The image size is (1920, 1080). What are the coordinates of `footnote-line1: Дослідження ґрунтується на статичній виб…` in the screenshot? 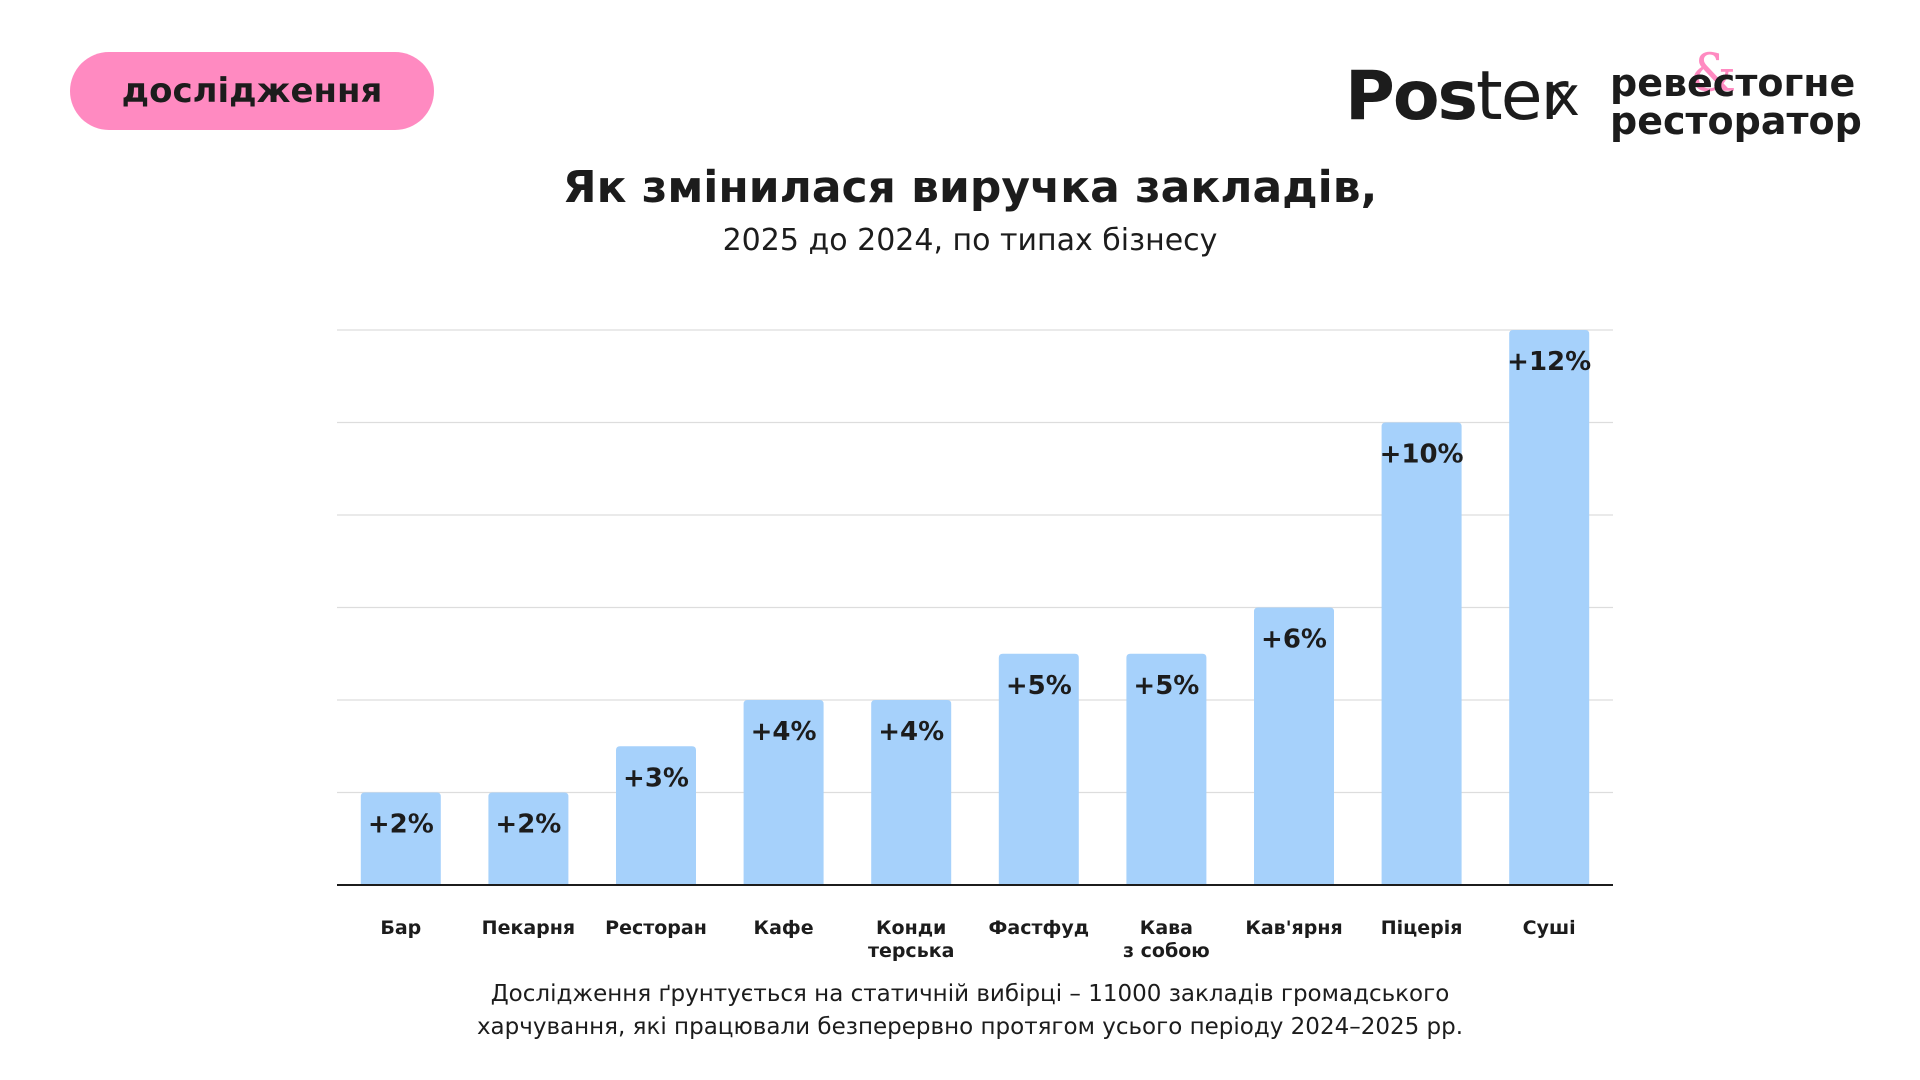 It's located at (970, 994).